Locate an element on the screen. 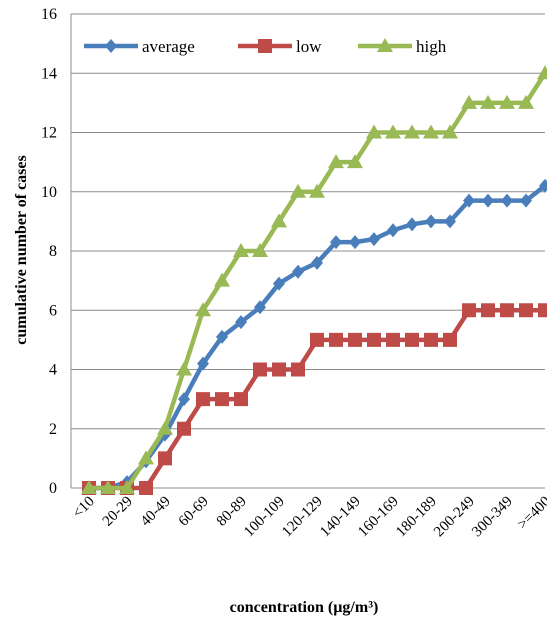 The height and width of the screenshot is (627, 547). x-tick-label: 120-129 is located at coordinates (302, 517).